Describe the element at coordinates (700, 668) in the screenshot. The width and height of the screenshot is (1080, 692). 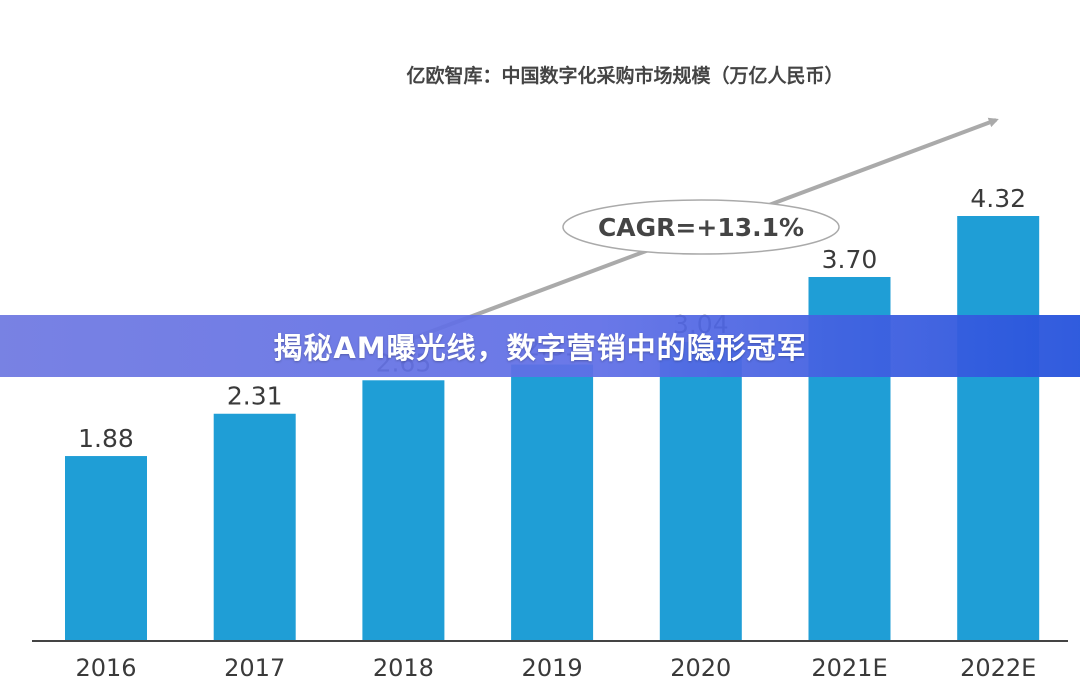
I see `category-label-2020: 2020` at that location.